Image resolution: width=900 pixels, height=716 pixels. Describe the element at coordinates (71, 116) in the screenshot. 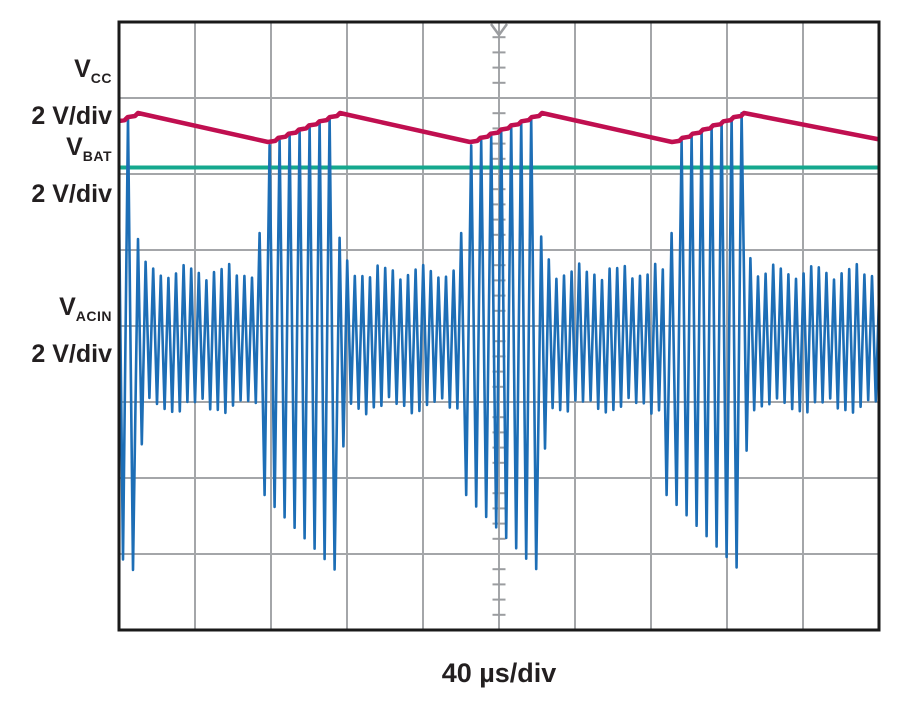

I see `vcc-scale: 2 V/div` at that location.